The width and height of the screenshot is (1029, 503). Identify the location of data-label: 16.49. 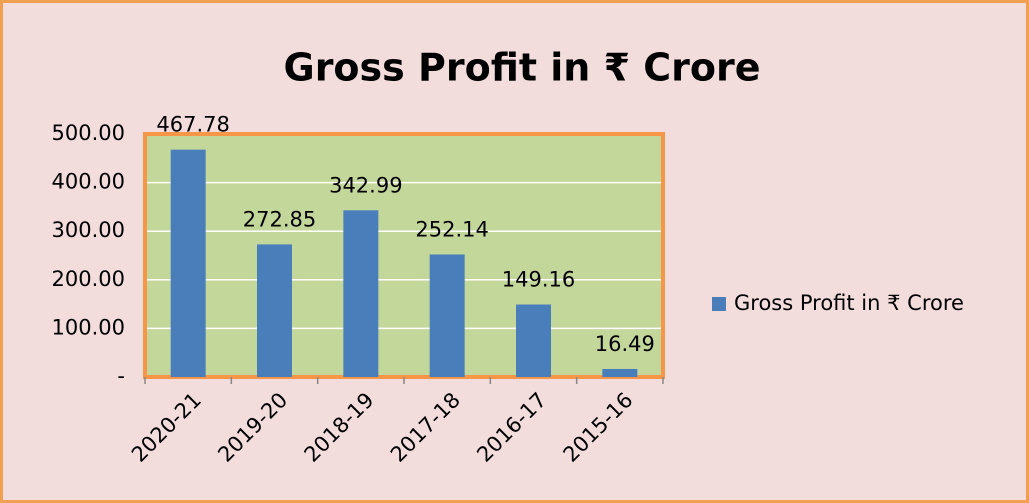
(625, 344).